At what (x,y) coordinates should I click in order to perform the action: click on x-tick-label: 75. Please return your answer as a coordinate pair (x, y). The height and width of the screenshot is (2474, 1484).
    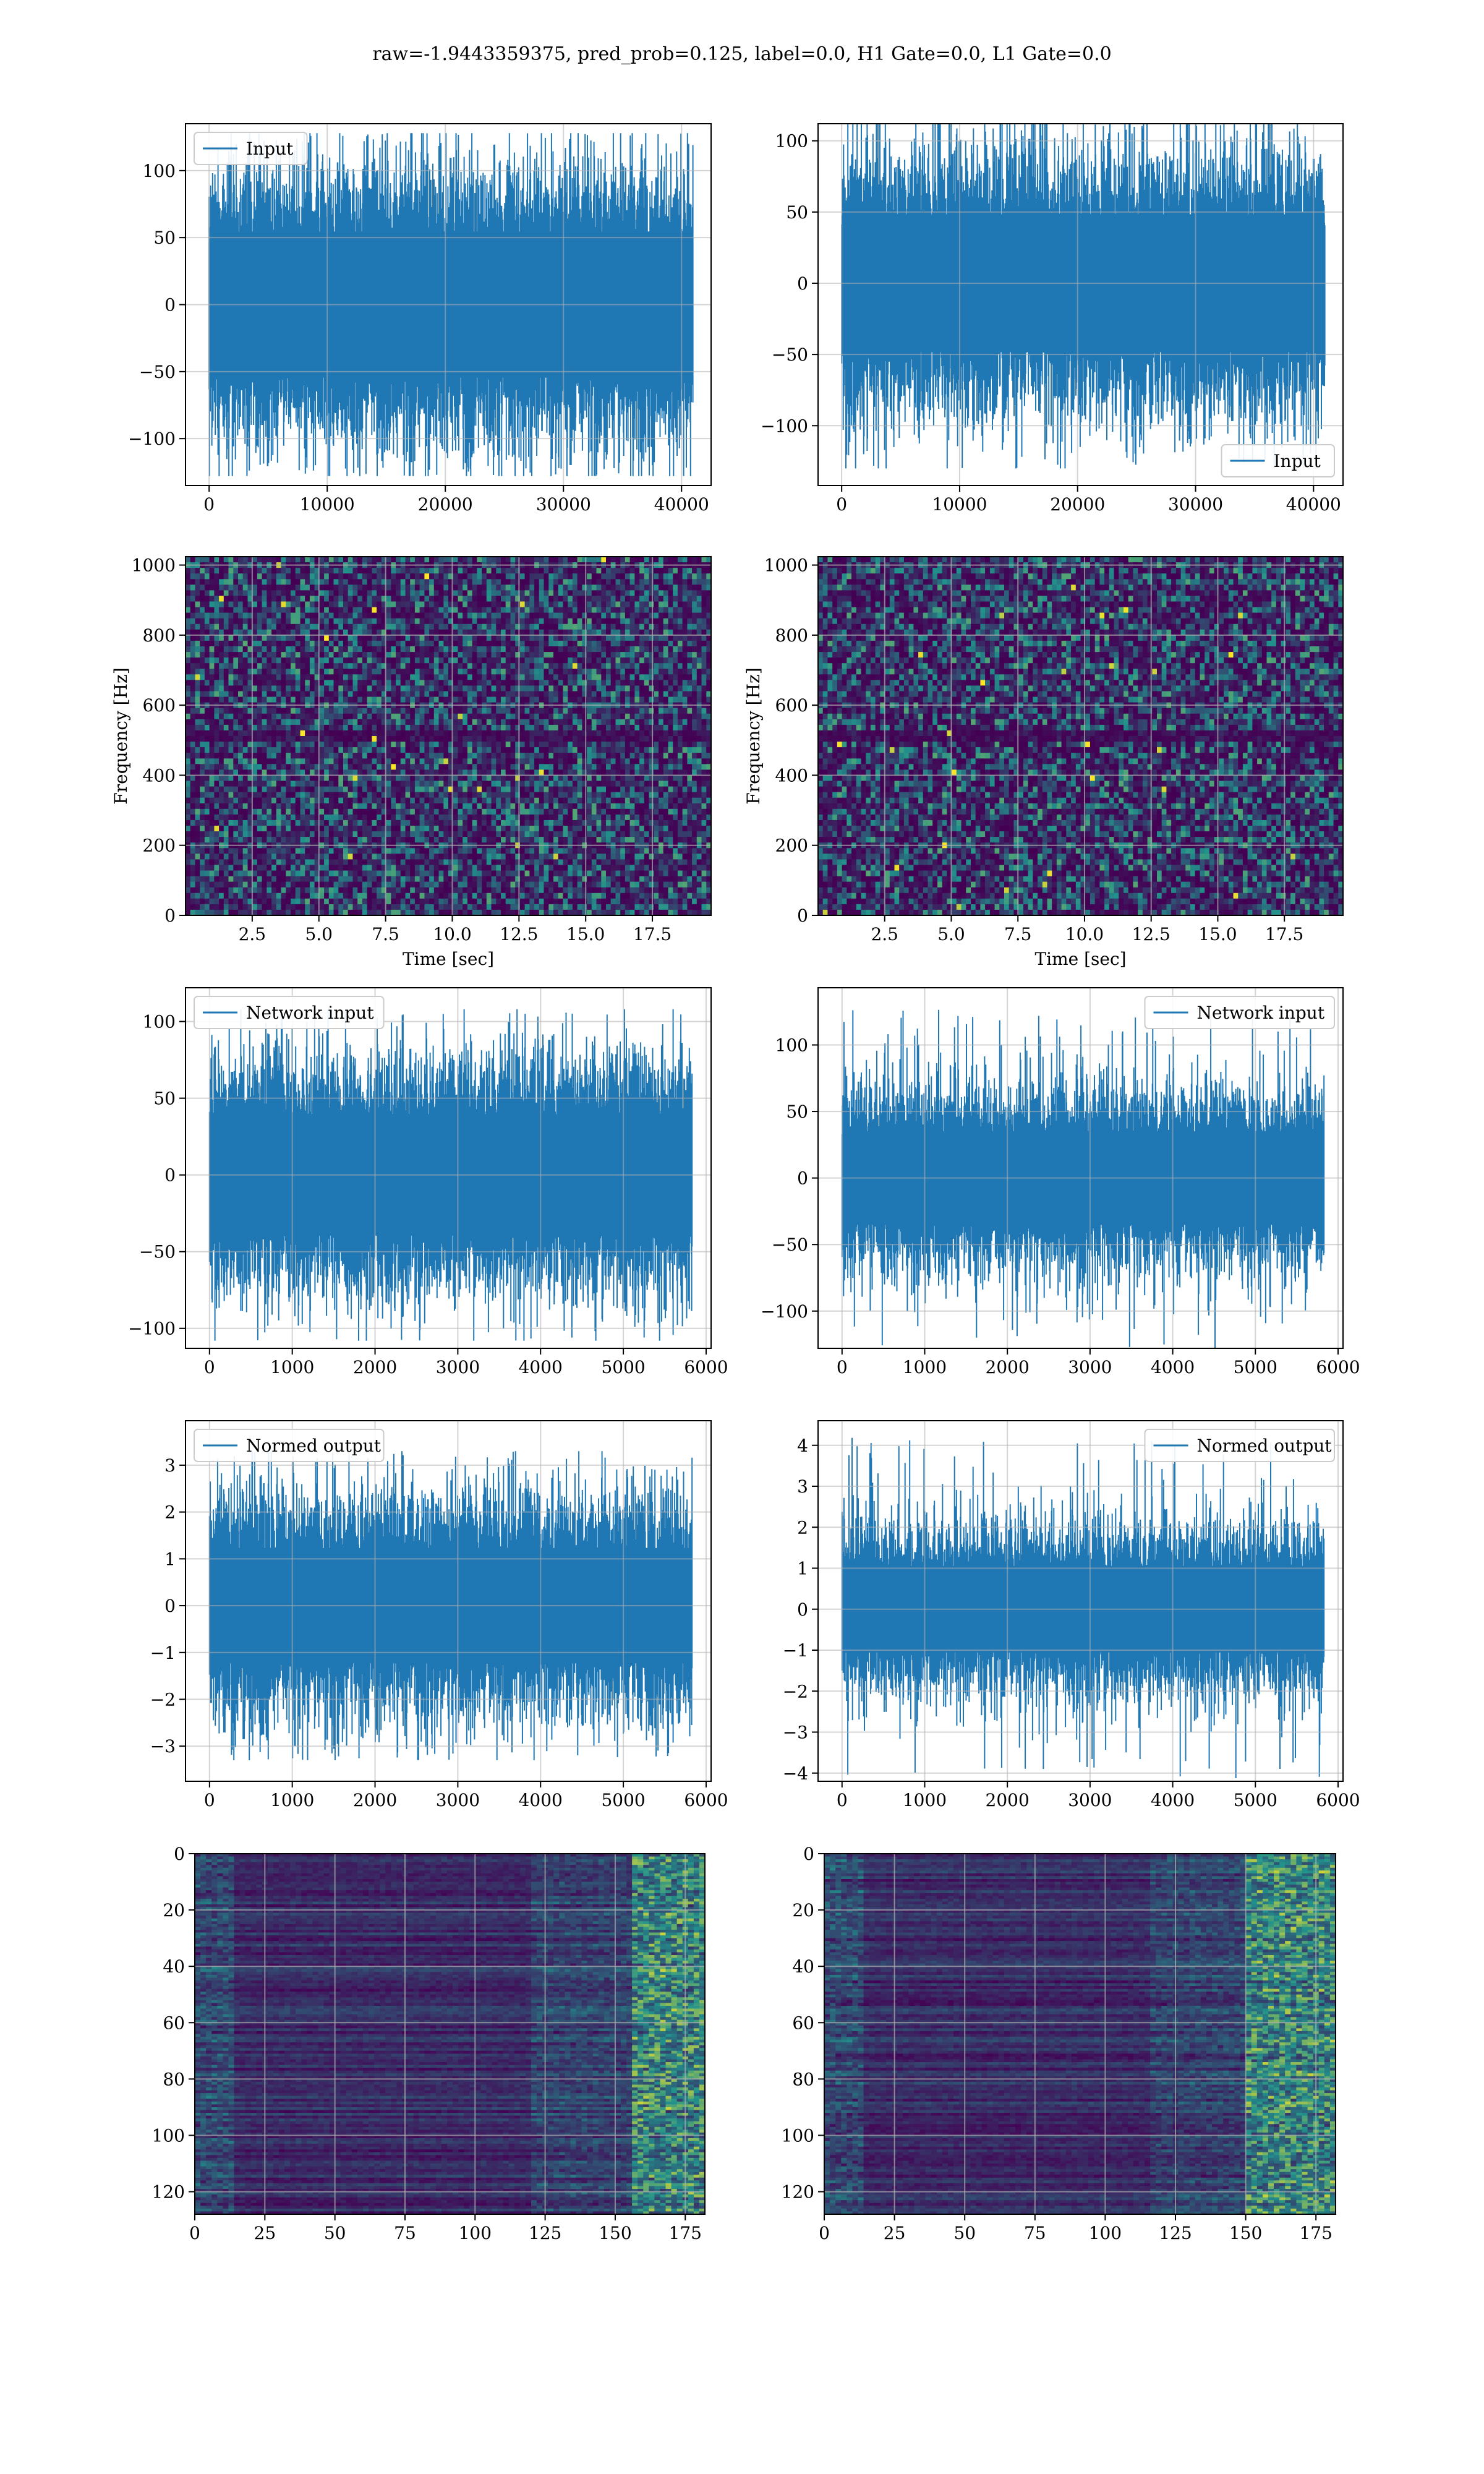
    Looking at the image, I should click on (405, 2233).